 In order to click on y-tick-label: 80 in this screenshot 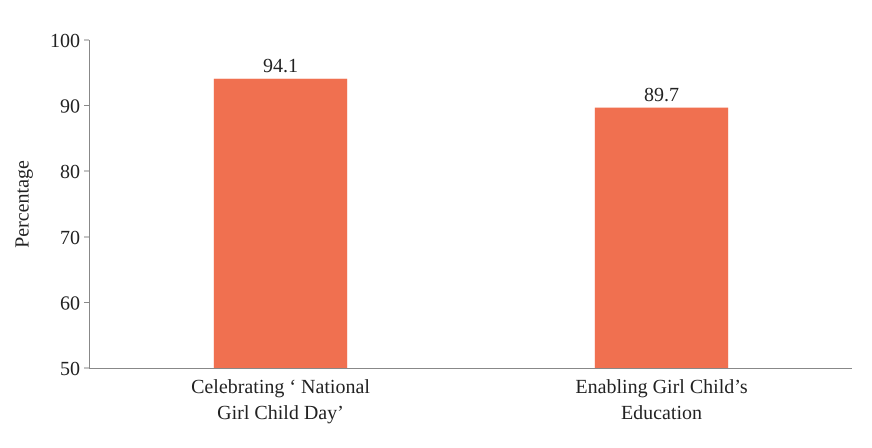, I will do `click(70, 172)`.